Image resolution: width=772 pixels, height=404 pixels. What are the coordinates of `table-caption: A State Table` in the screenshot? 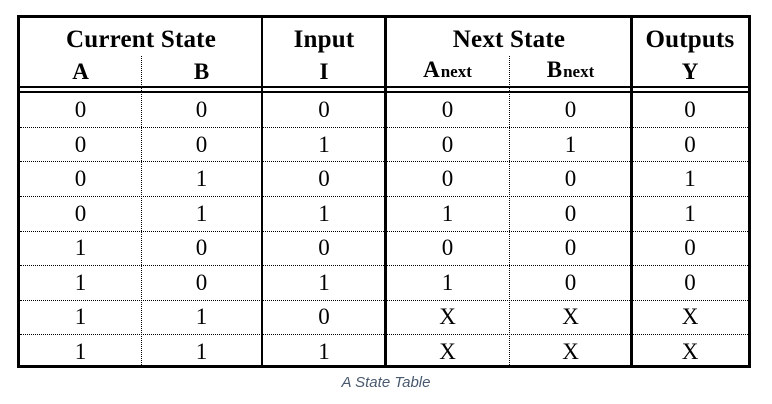 It's located at (386, 382).